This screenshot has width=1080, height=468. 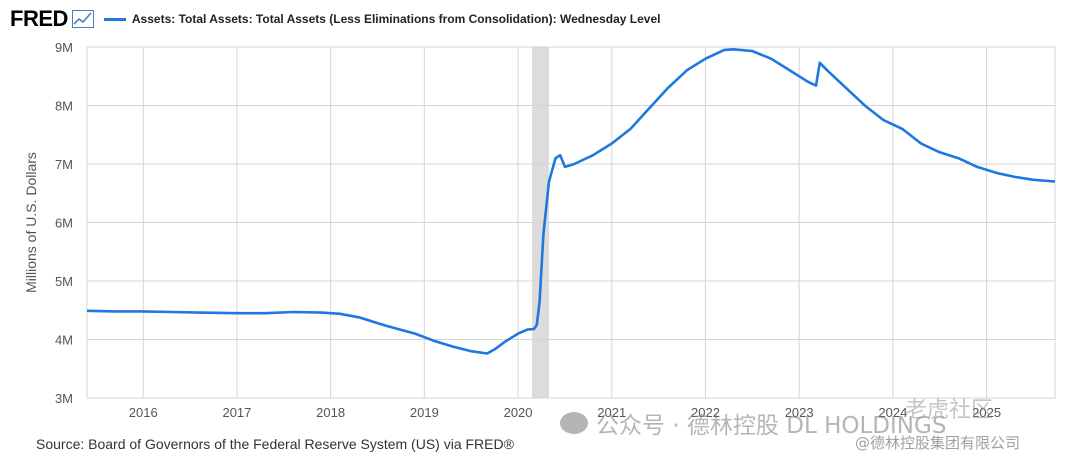 I want to click on watermark-copyright: @德林控股集团有限公司, so click(x=938, y=443).